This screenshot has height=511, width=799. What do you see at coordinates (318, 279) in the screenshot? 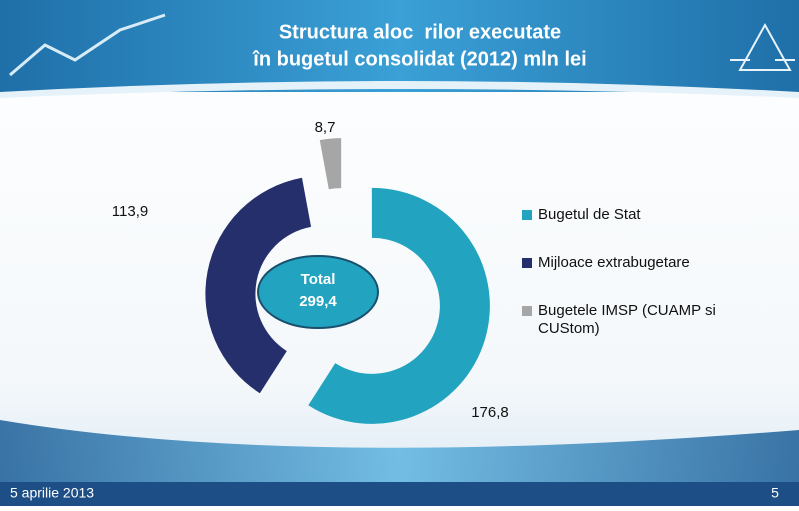
I see `center-label: Total` at bounding box center [318, 279].